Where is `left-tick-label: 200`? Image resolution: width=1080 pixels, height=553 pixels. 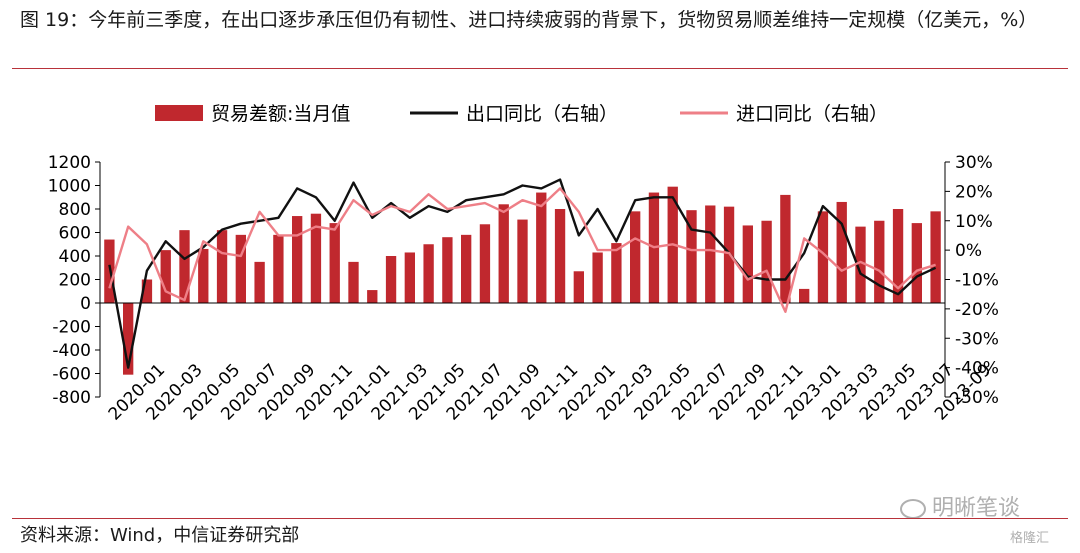
left-tick-label: 200 is located at coordinates (75, 281).